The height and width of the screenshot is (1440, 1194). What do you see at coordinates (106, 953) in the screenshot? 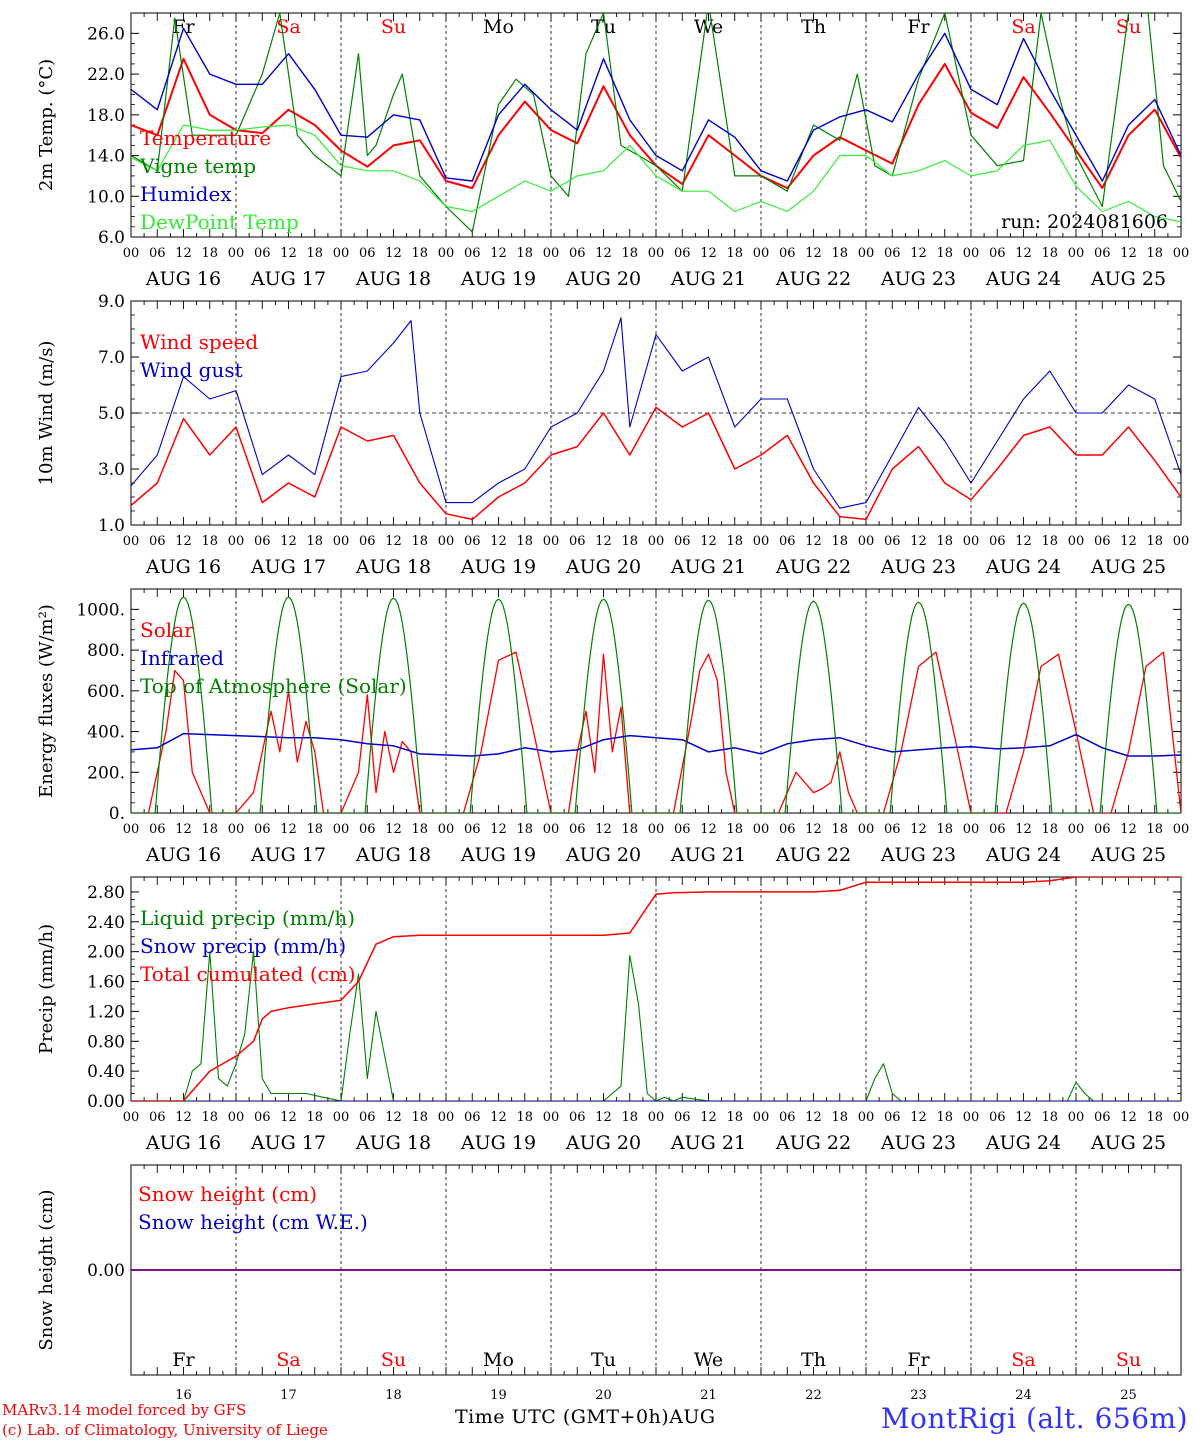
I see `y-tick-label: 2.00` at bounding box center [106, 953].